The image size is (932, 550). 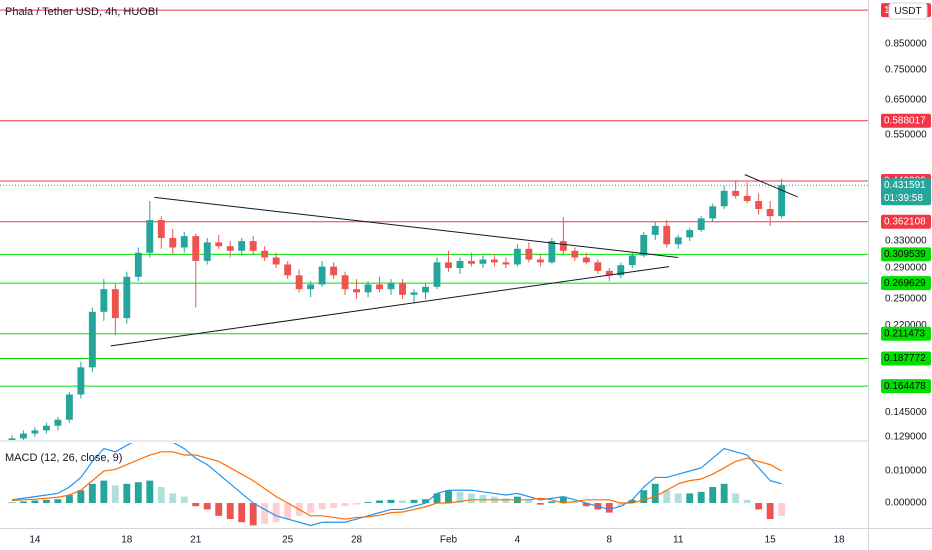 What do you see at coordinates (906, 70) in the screenshot?
I see `y-tick-label: 0.750000` at bounding box center [906, 70].